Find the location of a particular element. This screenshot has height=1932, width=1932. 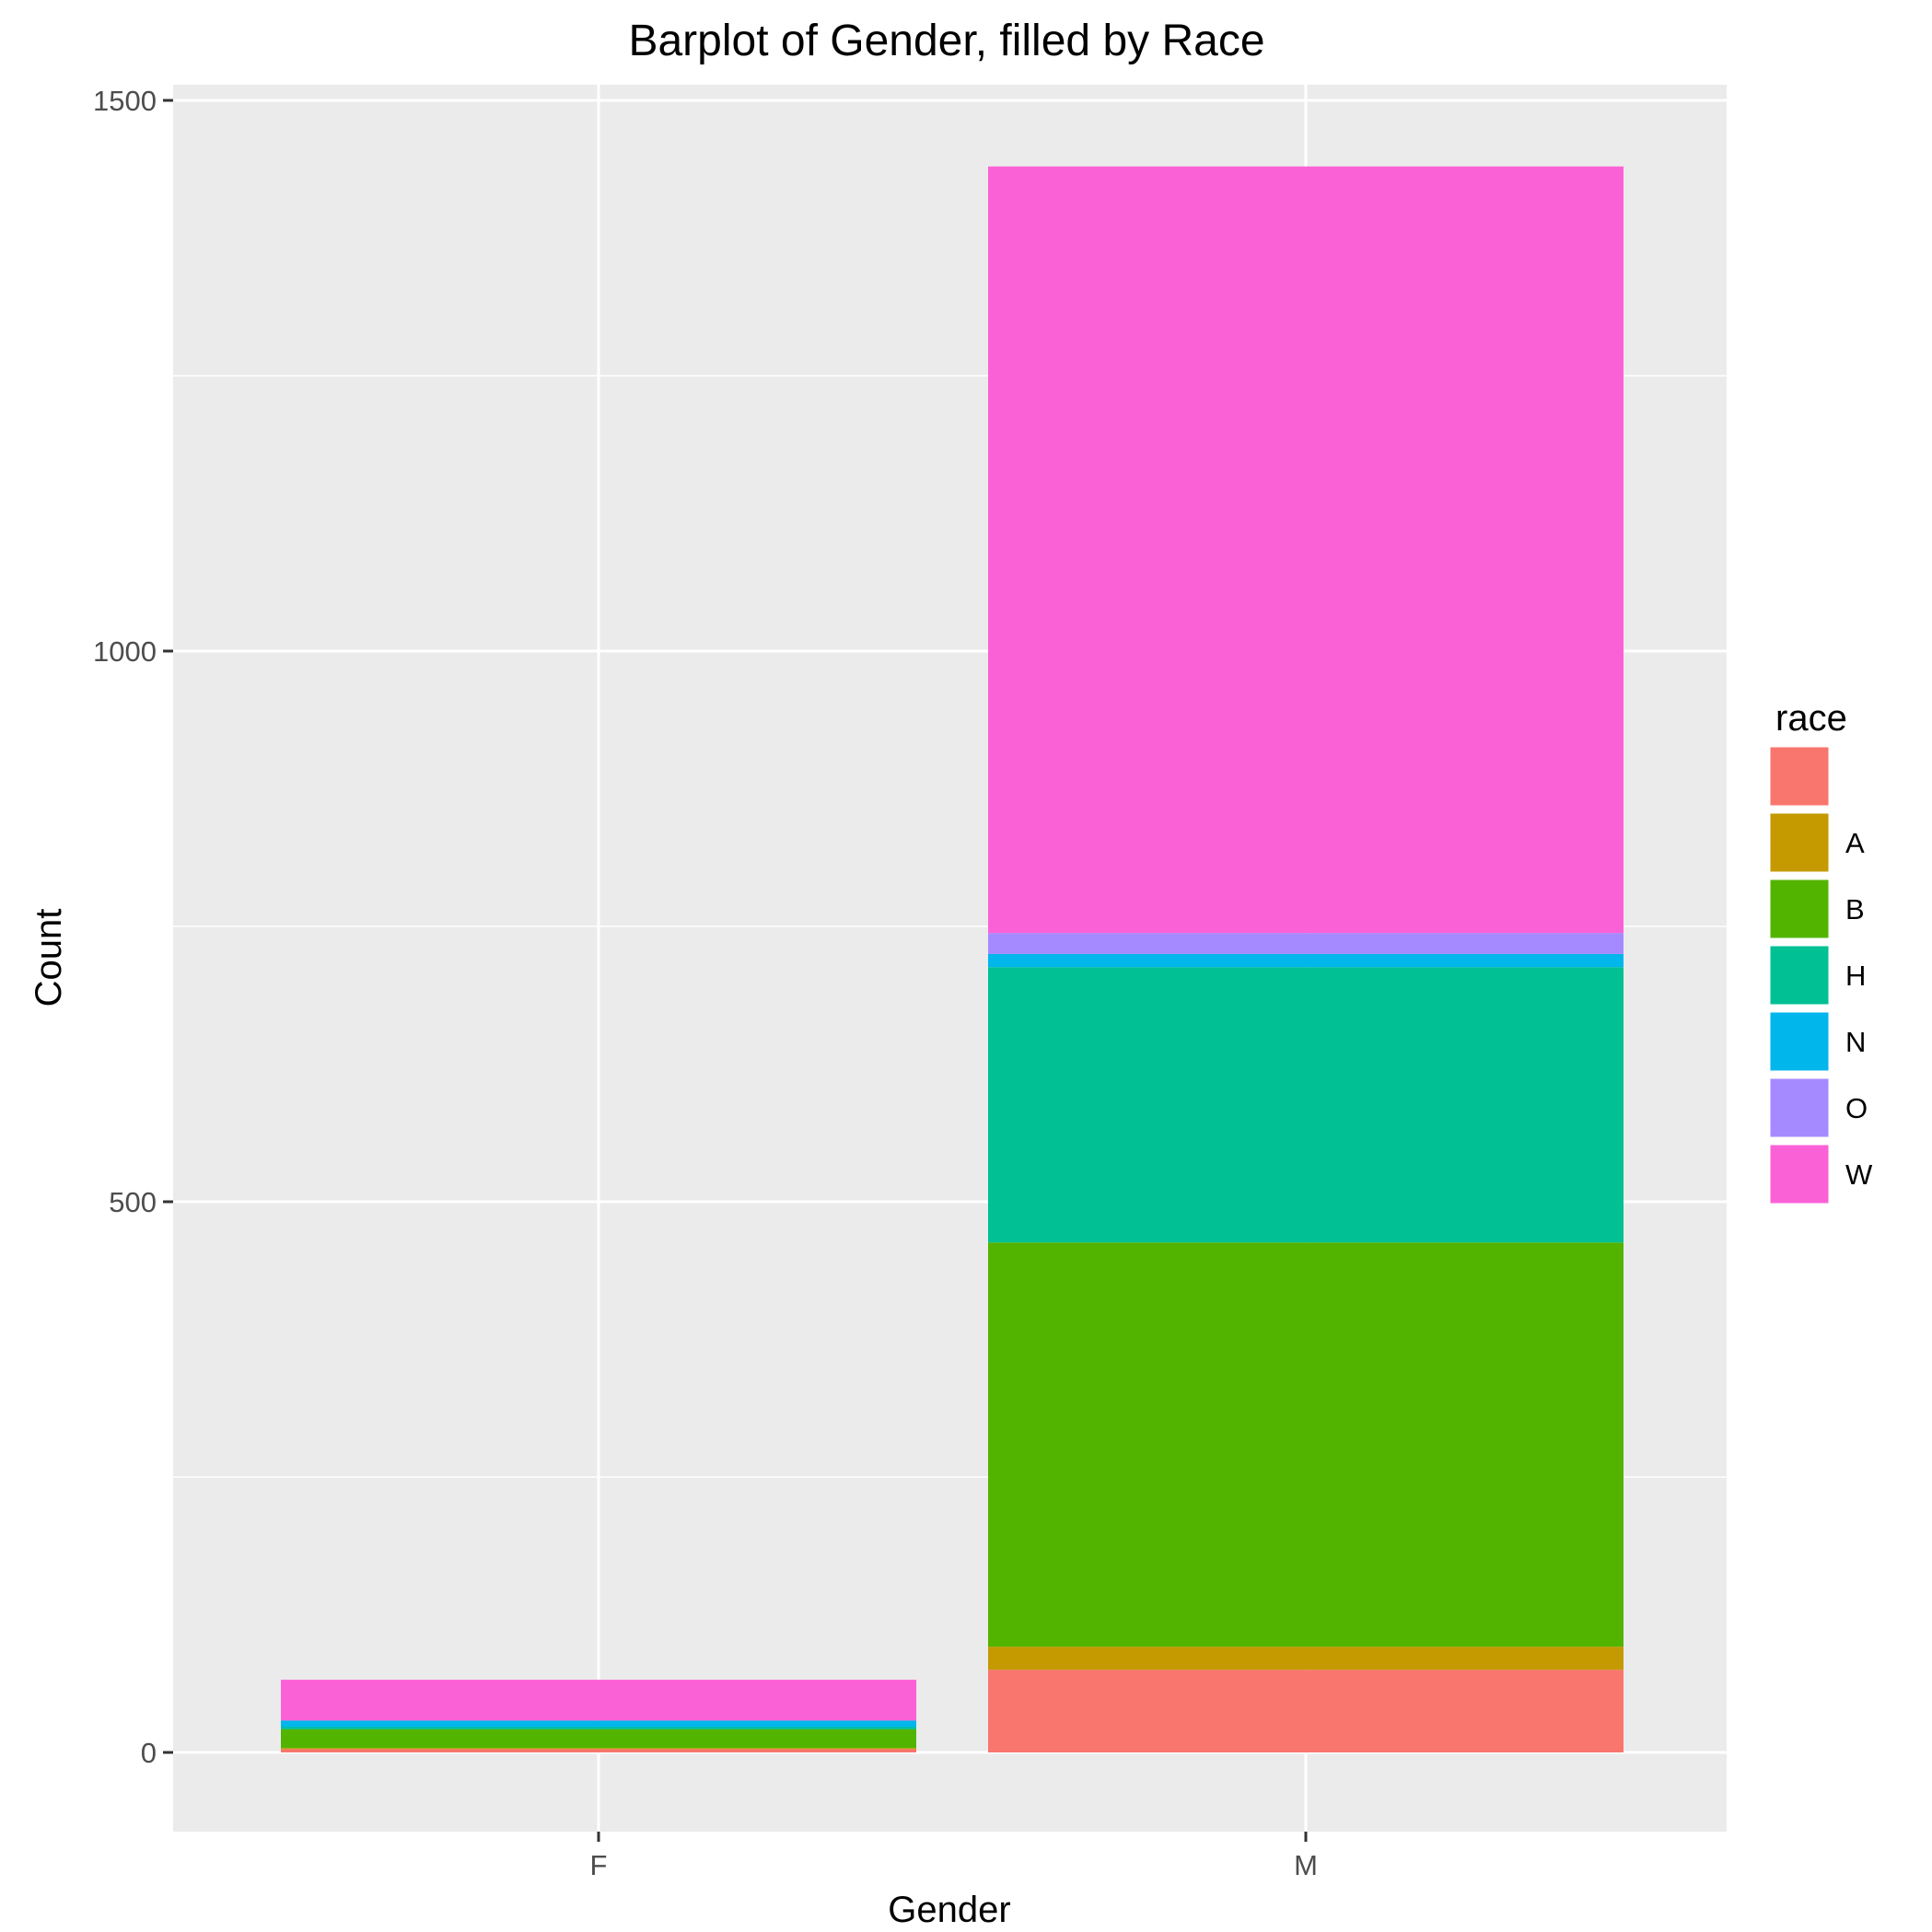

bar-segment-F-blank is located at coordinates (598, 1750).